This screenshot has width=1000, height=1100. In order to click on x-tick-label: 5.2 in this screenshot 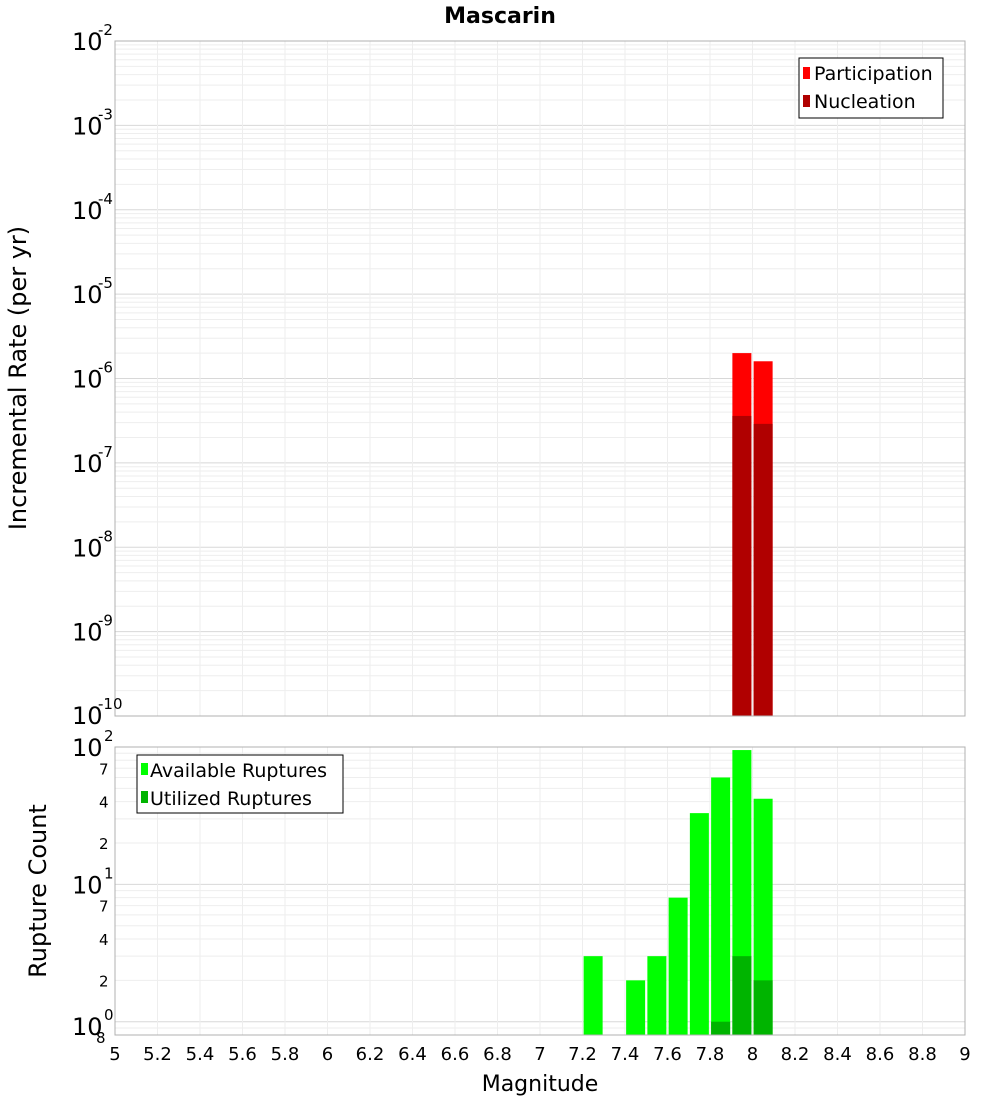, I will do `click(157, 1054)`.